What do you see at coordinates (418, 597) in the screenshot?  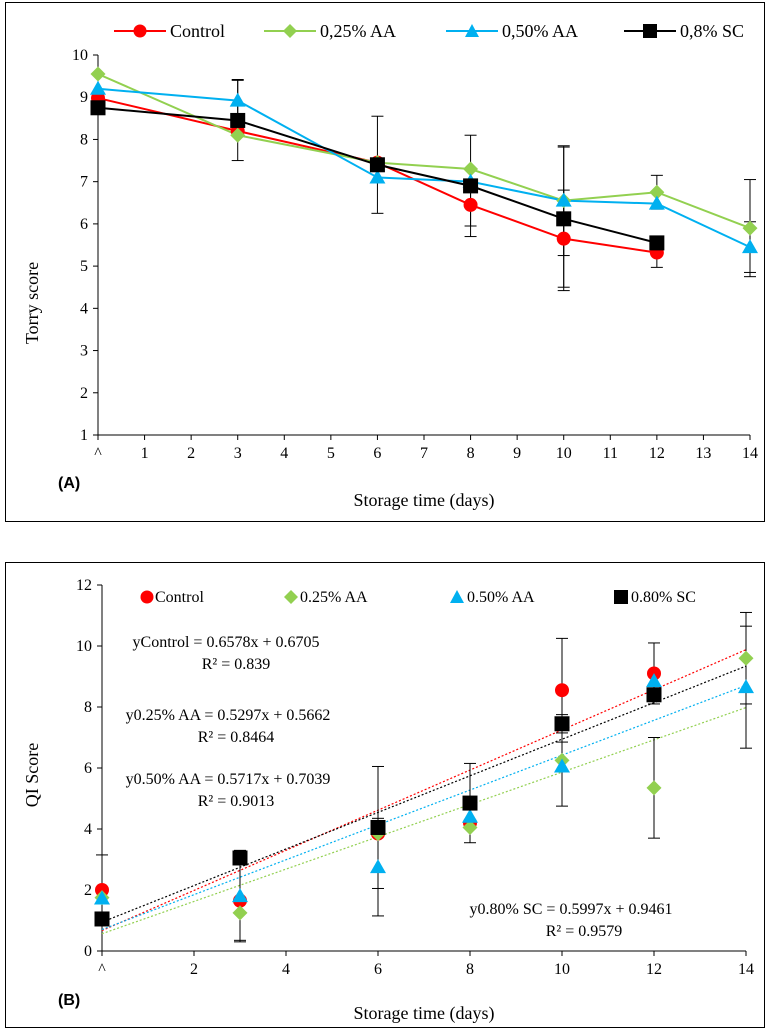 I see `chart-b-legend: Control 0.25% AA 0.50% AA 0.80% SC` at bounding box center [418, 597].